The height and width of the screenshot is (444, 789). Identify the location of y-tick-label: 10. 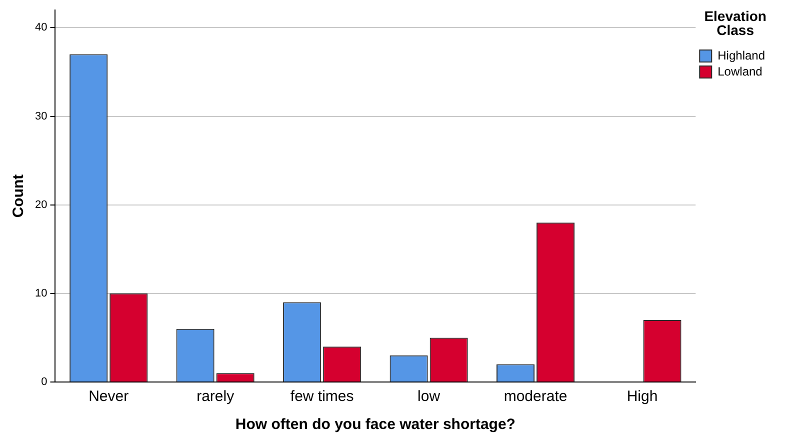
(41, 293).